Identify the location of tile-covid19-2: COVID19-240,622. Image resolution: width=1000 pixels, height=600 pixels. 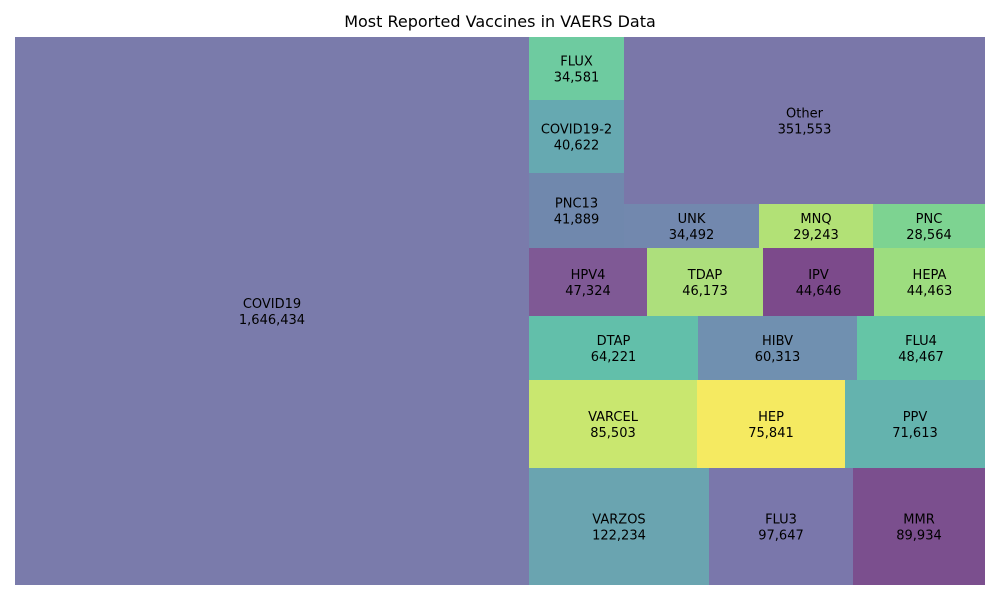
(576, 136).